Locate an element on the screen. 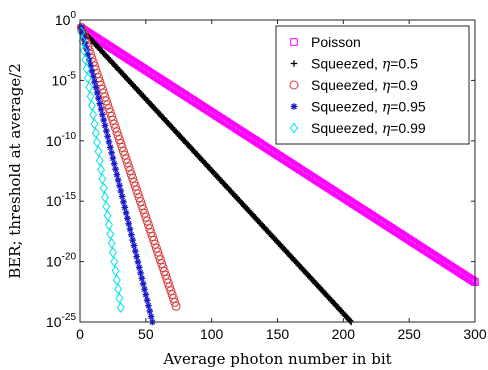  x-tick-label: 100 is located at coordinates (212, 334).